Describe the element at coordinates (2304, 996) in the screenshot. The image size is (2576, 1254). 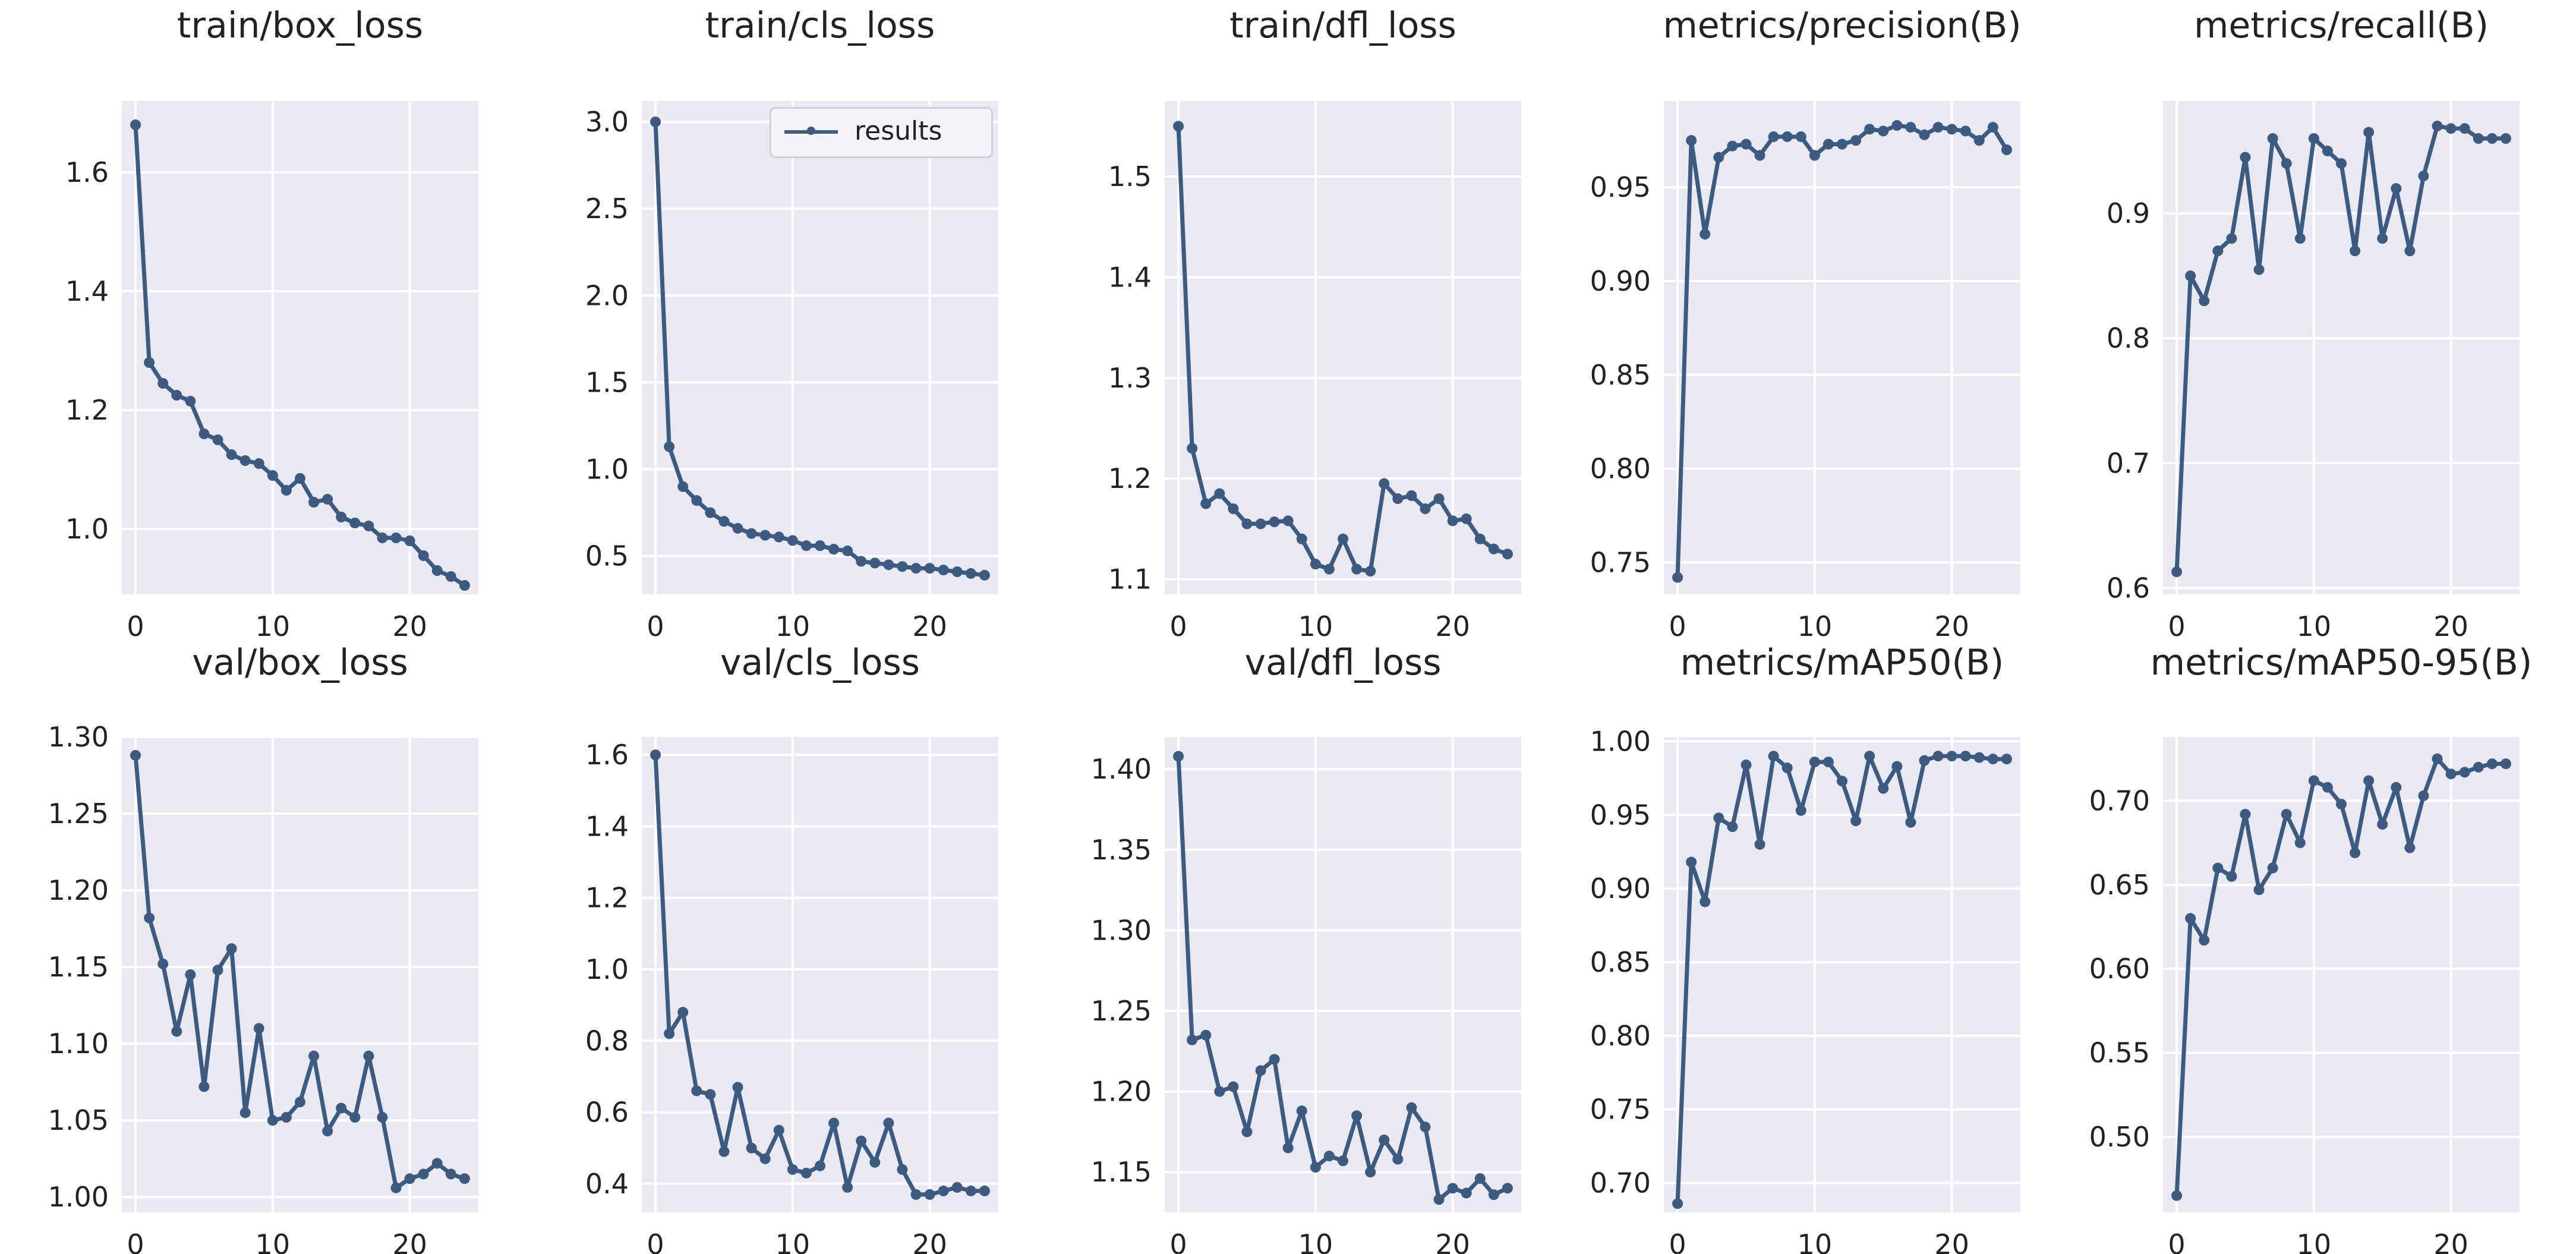
I see `plot-area: 0 10 20 0.50 0.55 0.60 0.65 0.70` at that location.